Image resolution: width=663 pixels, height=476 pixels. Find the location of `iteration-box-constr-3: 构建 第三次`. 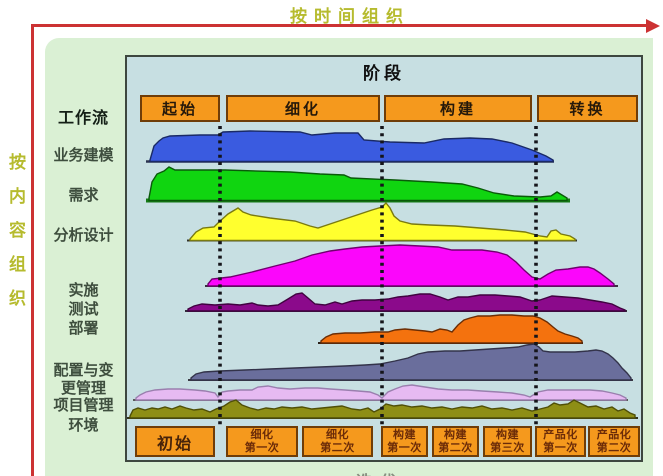

iteration-box-constr-3: 构建 第三次 is located at coordinates (507, 441).